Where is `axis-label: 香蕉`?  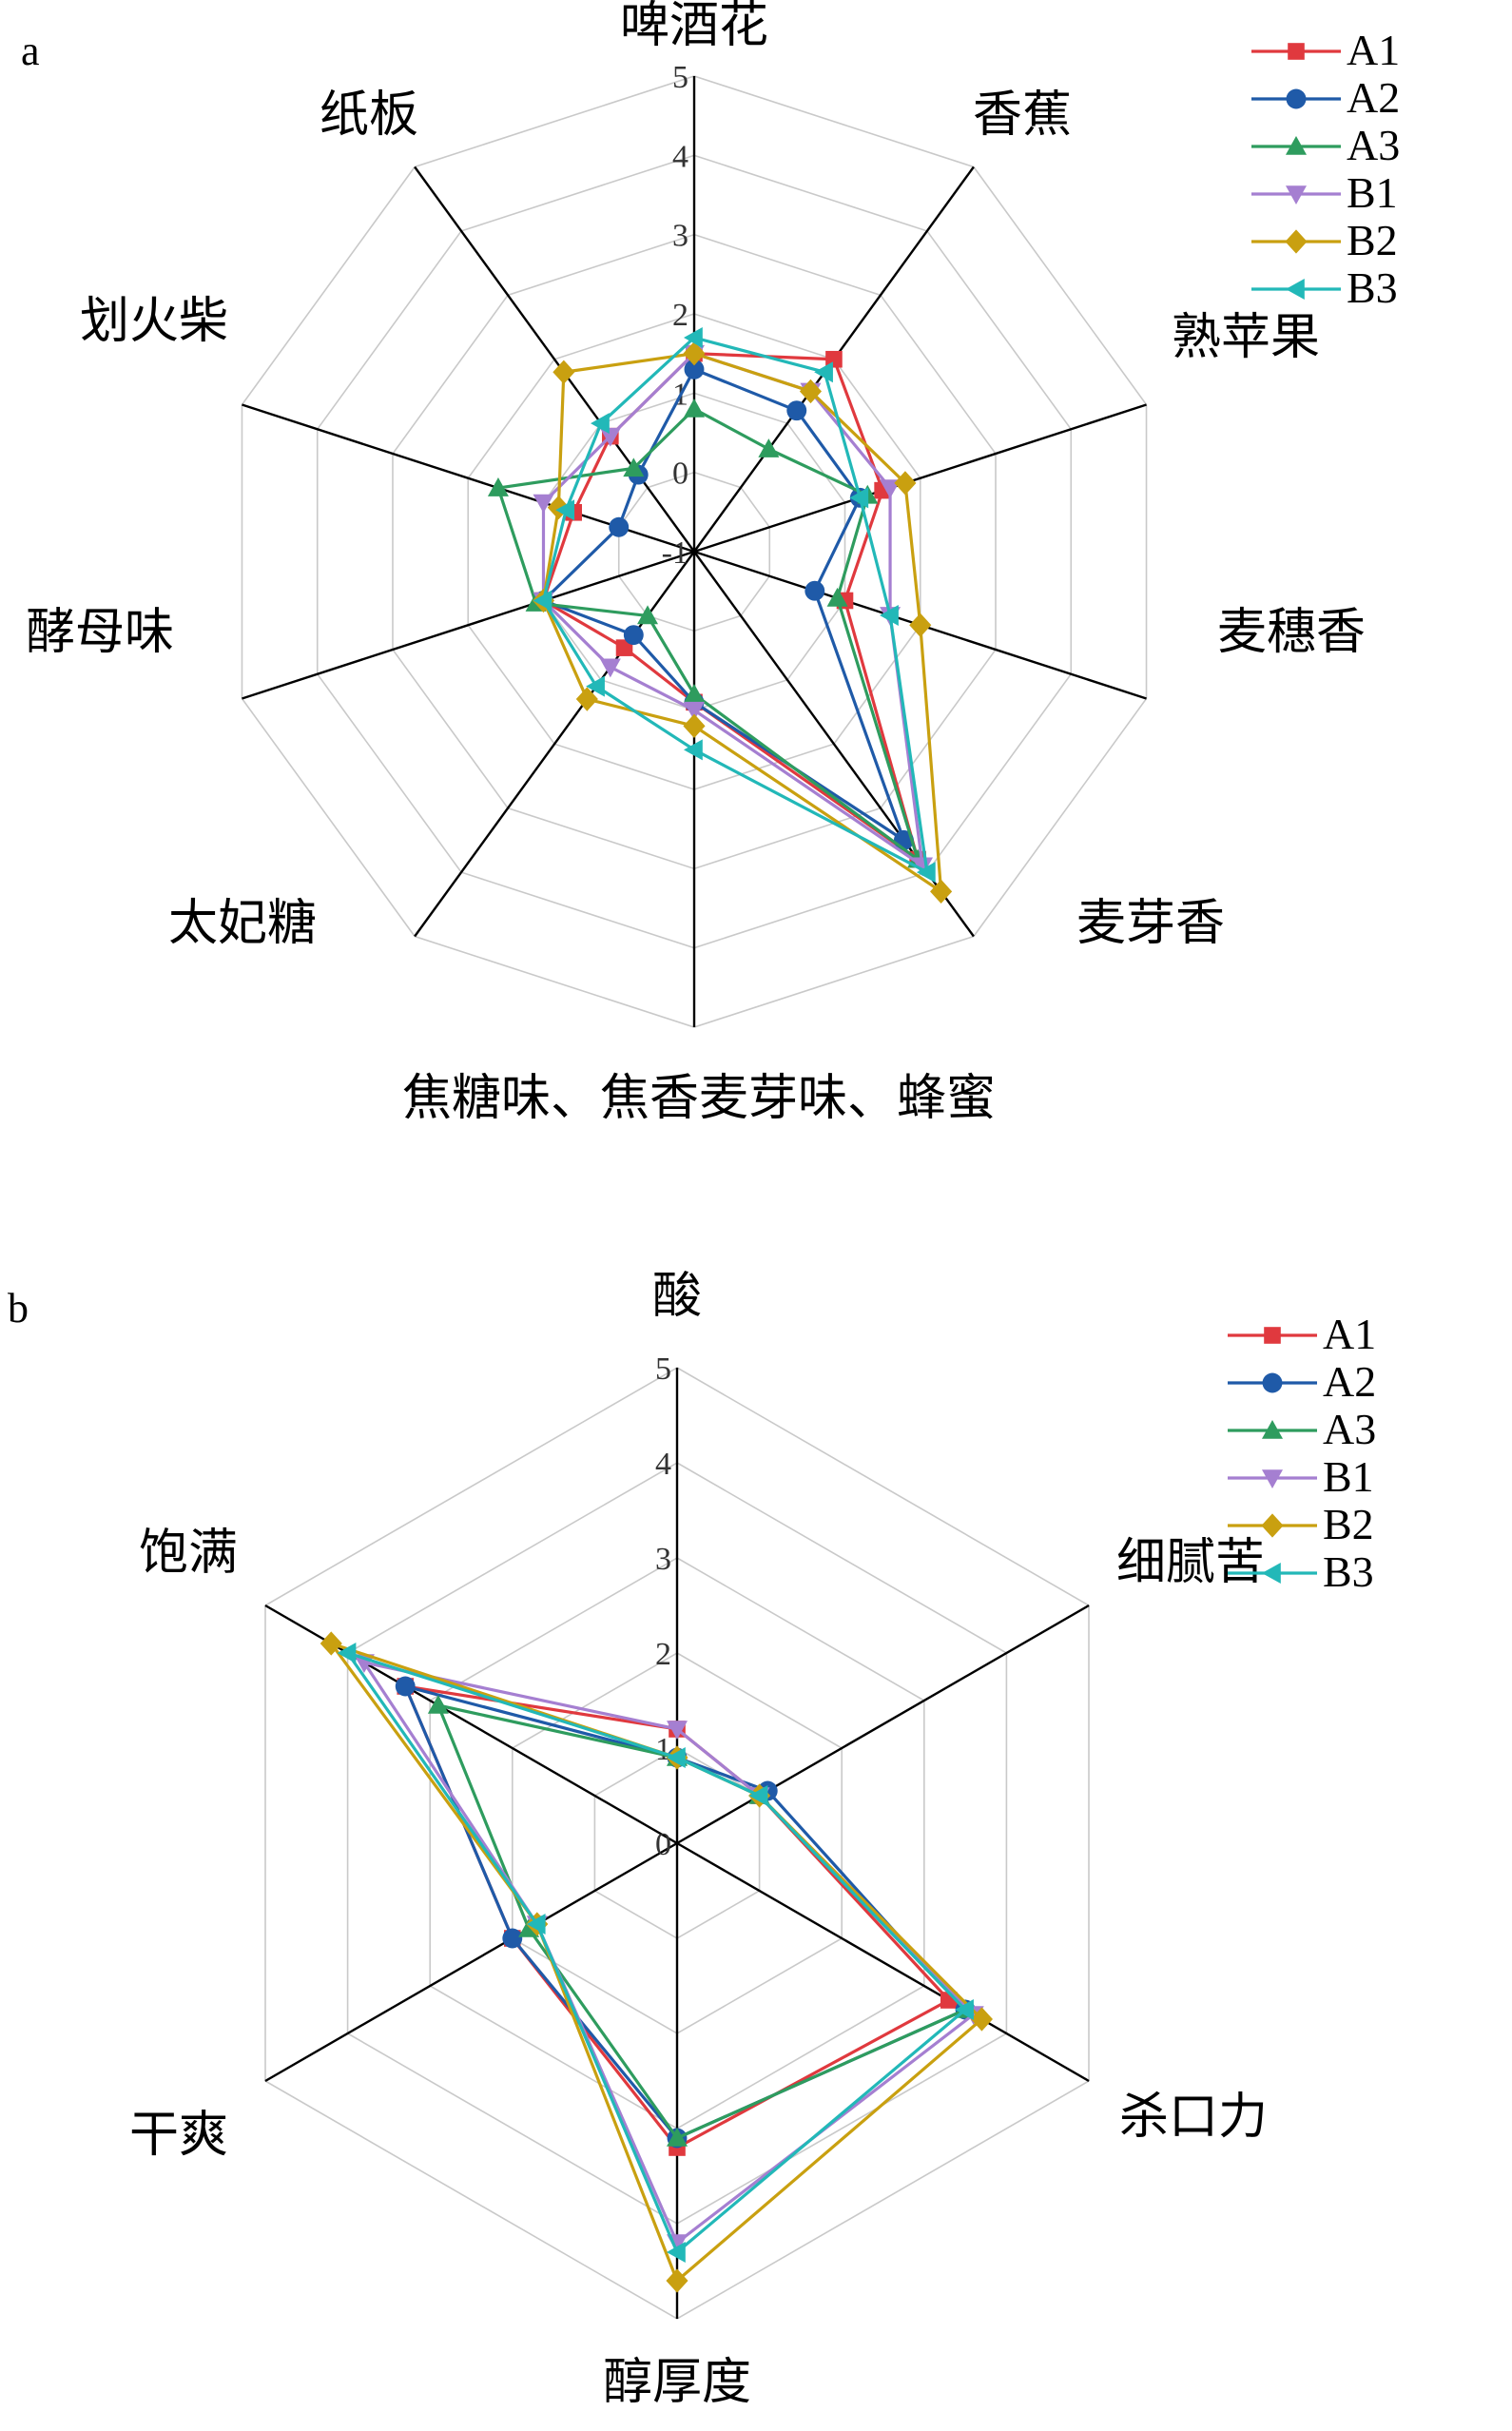 axis-label: 香蕉 is located at coordinates (1022, 115).